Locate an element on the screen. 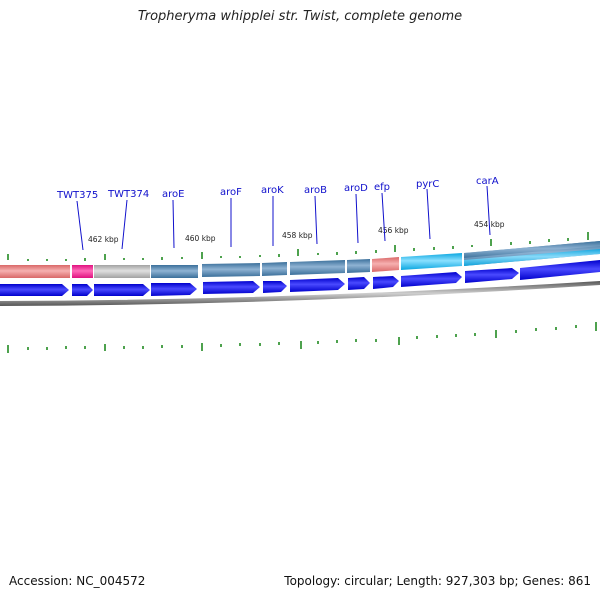 The height and width of the screenshot is (600, 600). gene-label-arob: aroB is located at coordinates (315, 190).